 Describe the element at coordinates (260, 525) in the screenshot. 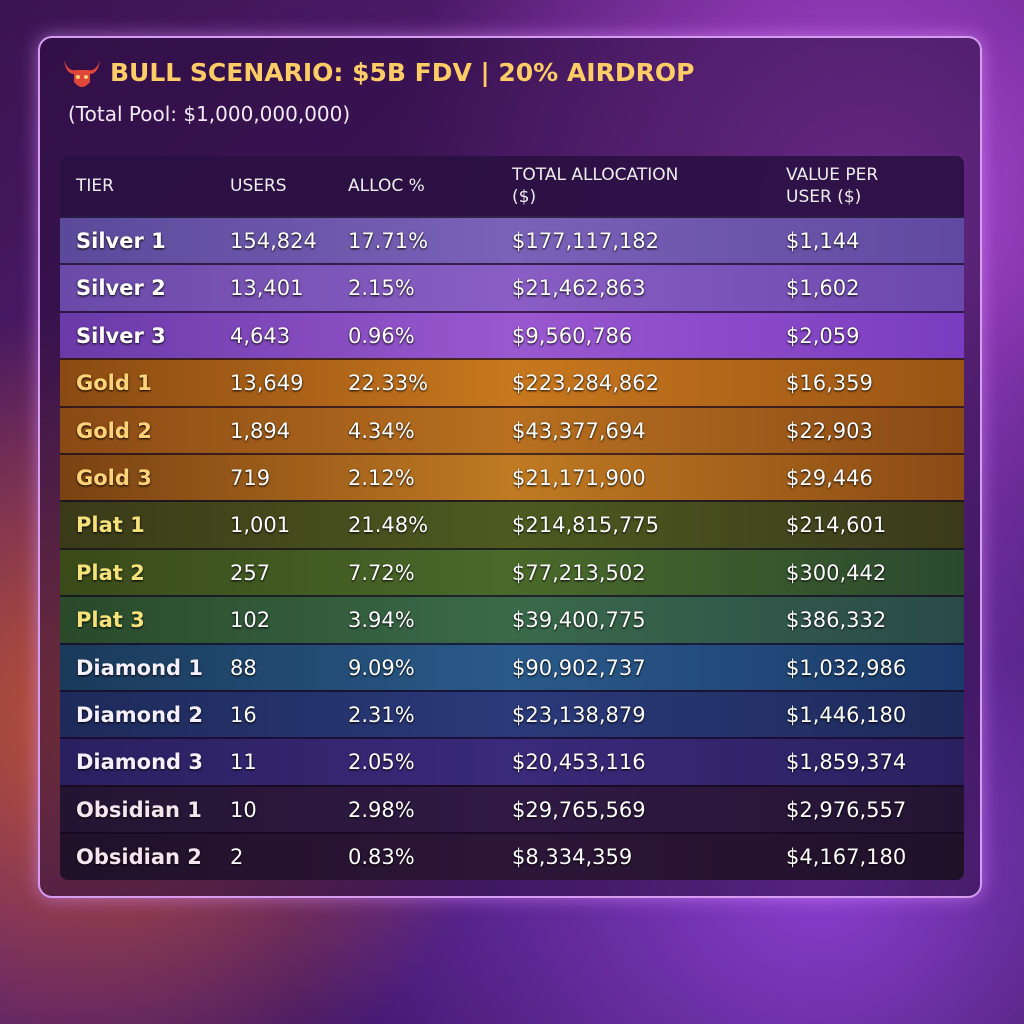

I see `table-cell: 1,001` at that location.